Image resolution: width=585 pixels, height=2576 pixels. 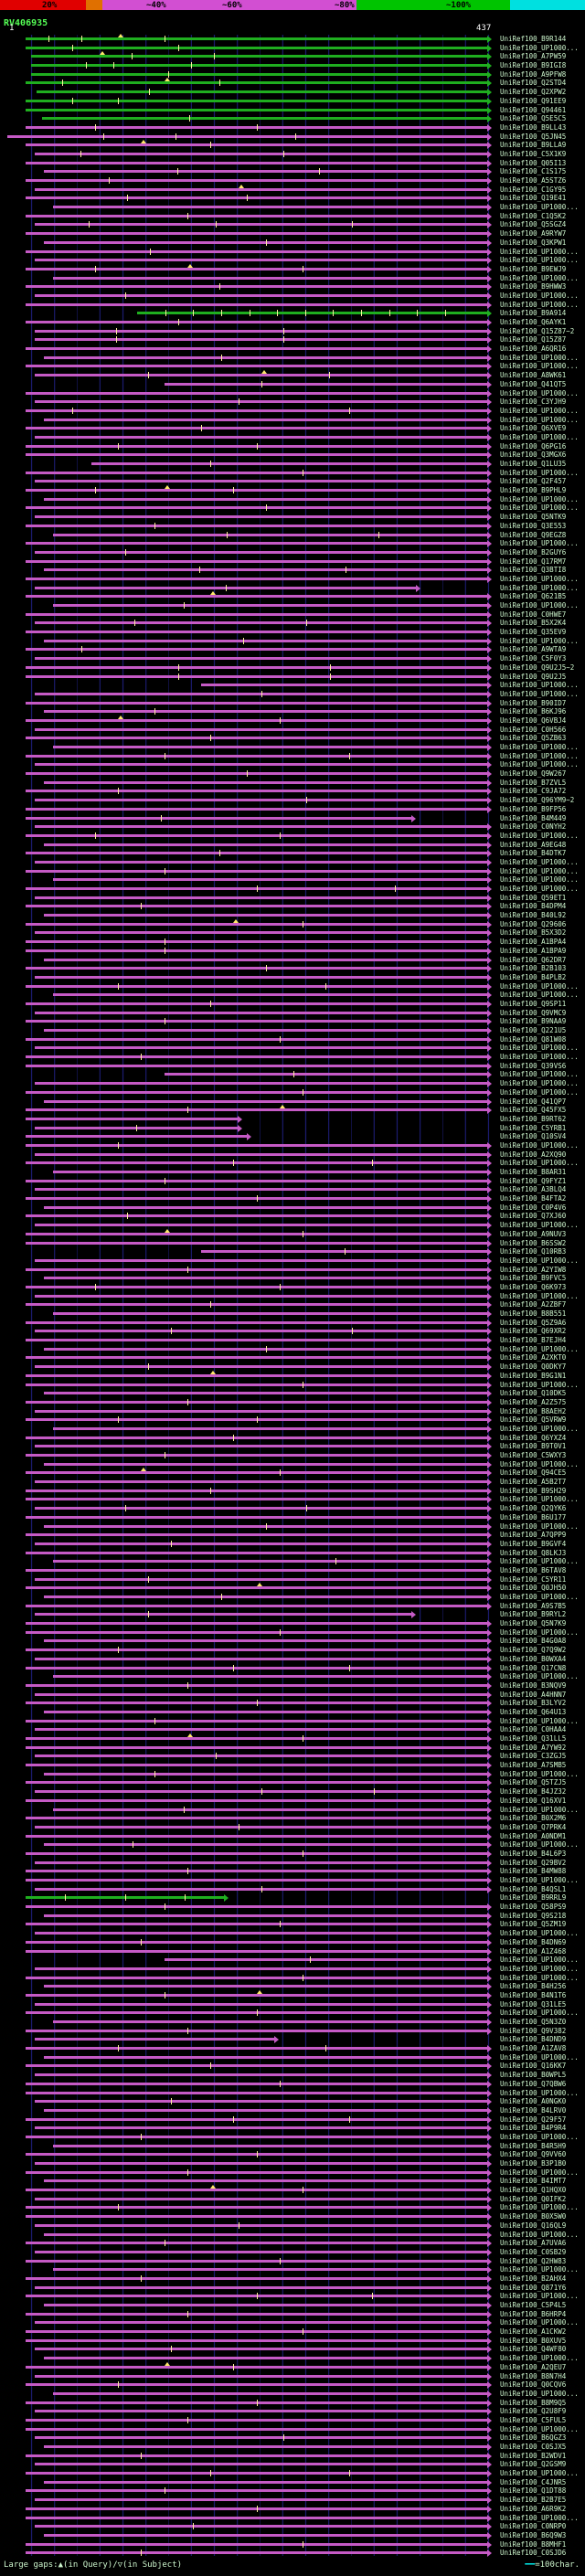 I want to click on hit-label: UniRef100_Q2HW83, so click(x=534, y=2260).